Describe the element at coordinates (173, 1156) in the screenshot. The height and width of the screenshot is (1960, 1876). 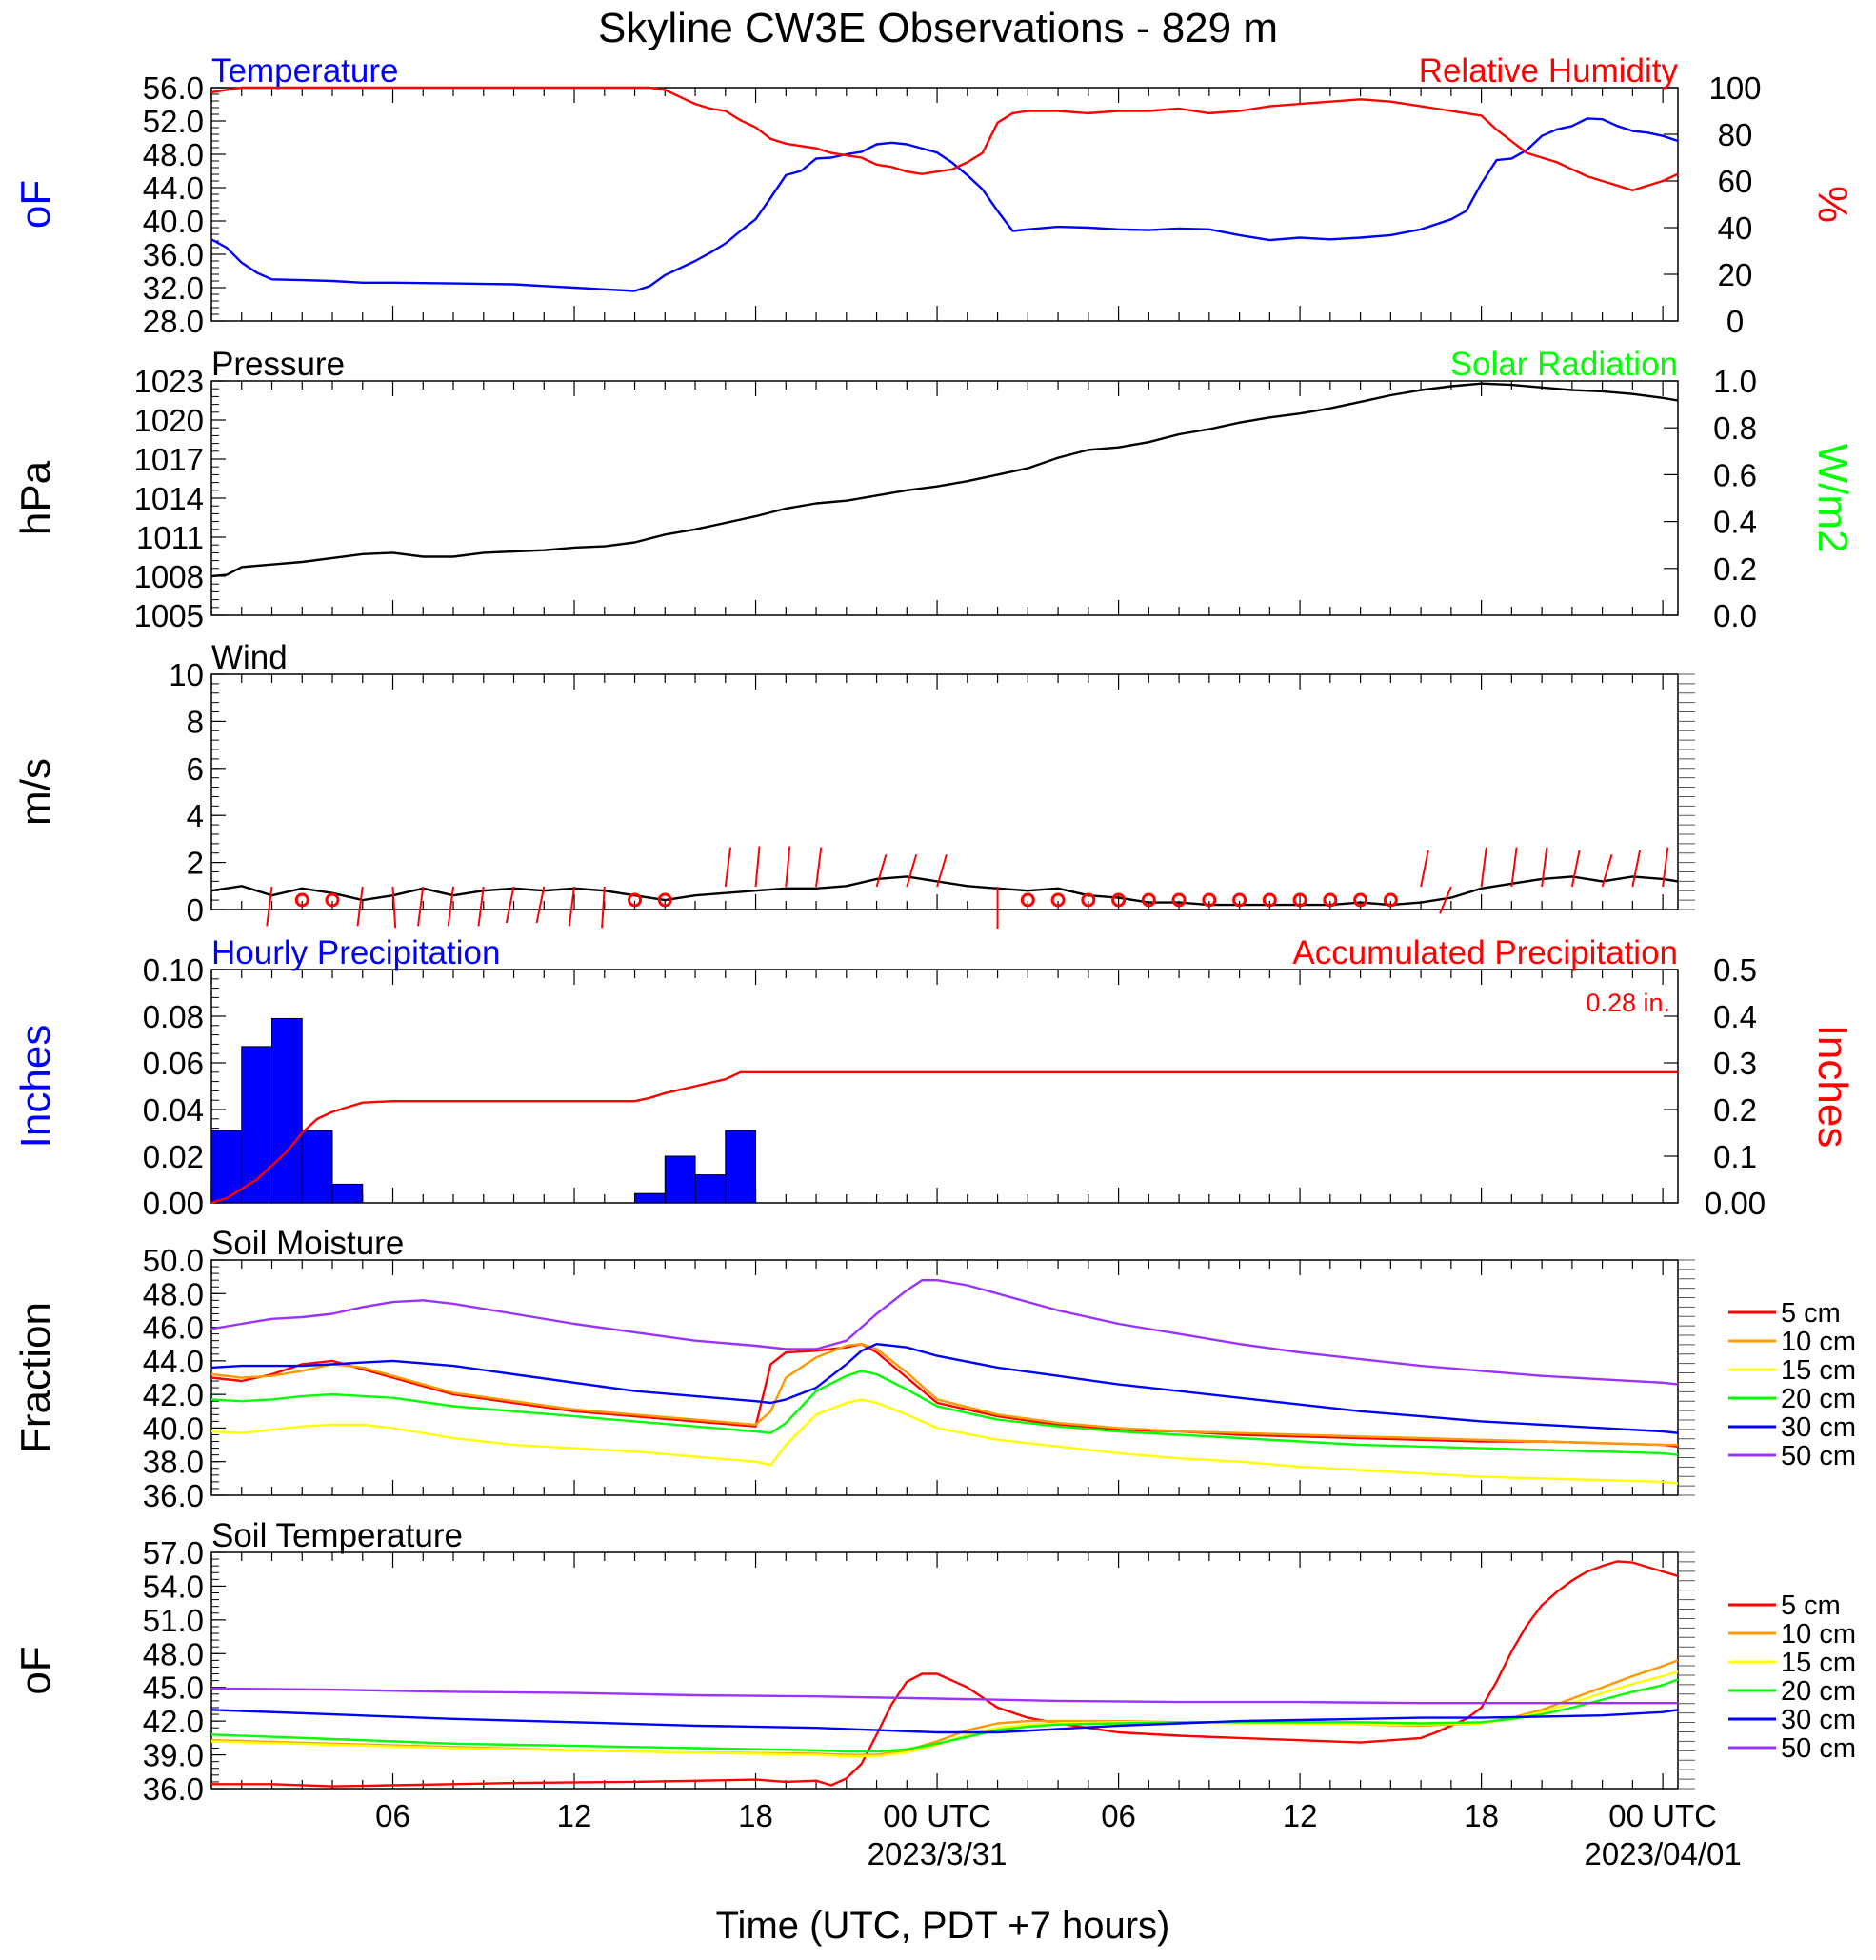
I see `y-tick-label: 0.02` at that location.